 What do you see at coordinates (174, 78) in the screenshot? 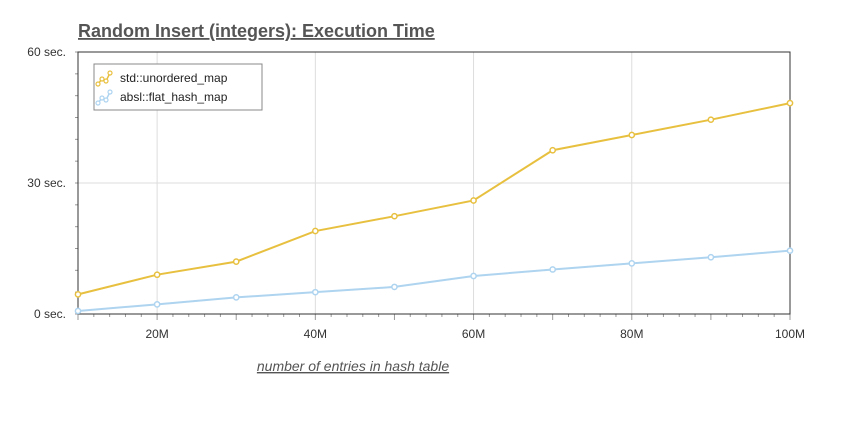
I see `legend-label: std::unordered_map` at bounding box center [174, 78].